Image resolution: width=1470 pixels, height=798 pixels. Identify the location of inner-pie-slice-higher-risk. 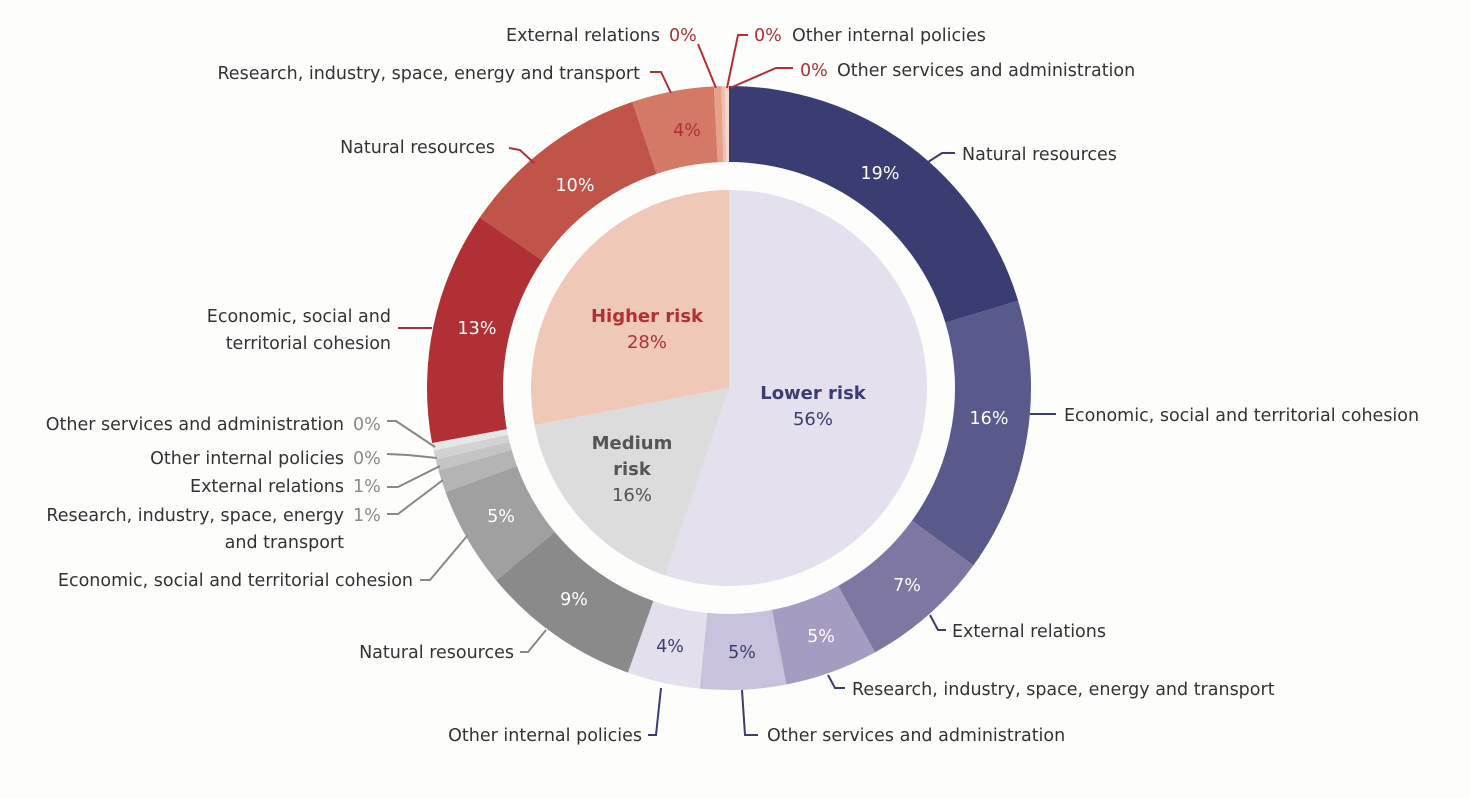
(630, 308).